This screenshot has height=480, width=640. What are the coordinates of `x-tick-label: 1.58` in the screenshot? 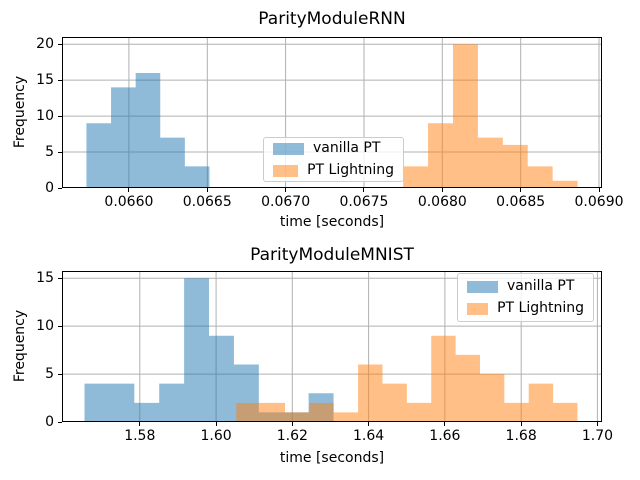 It's located at (140, 436).